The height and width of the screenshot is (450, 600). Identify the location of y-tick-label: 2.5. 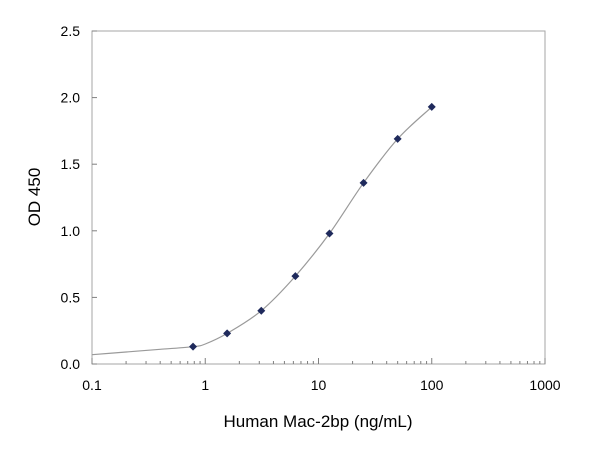
(71, 31).